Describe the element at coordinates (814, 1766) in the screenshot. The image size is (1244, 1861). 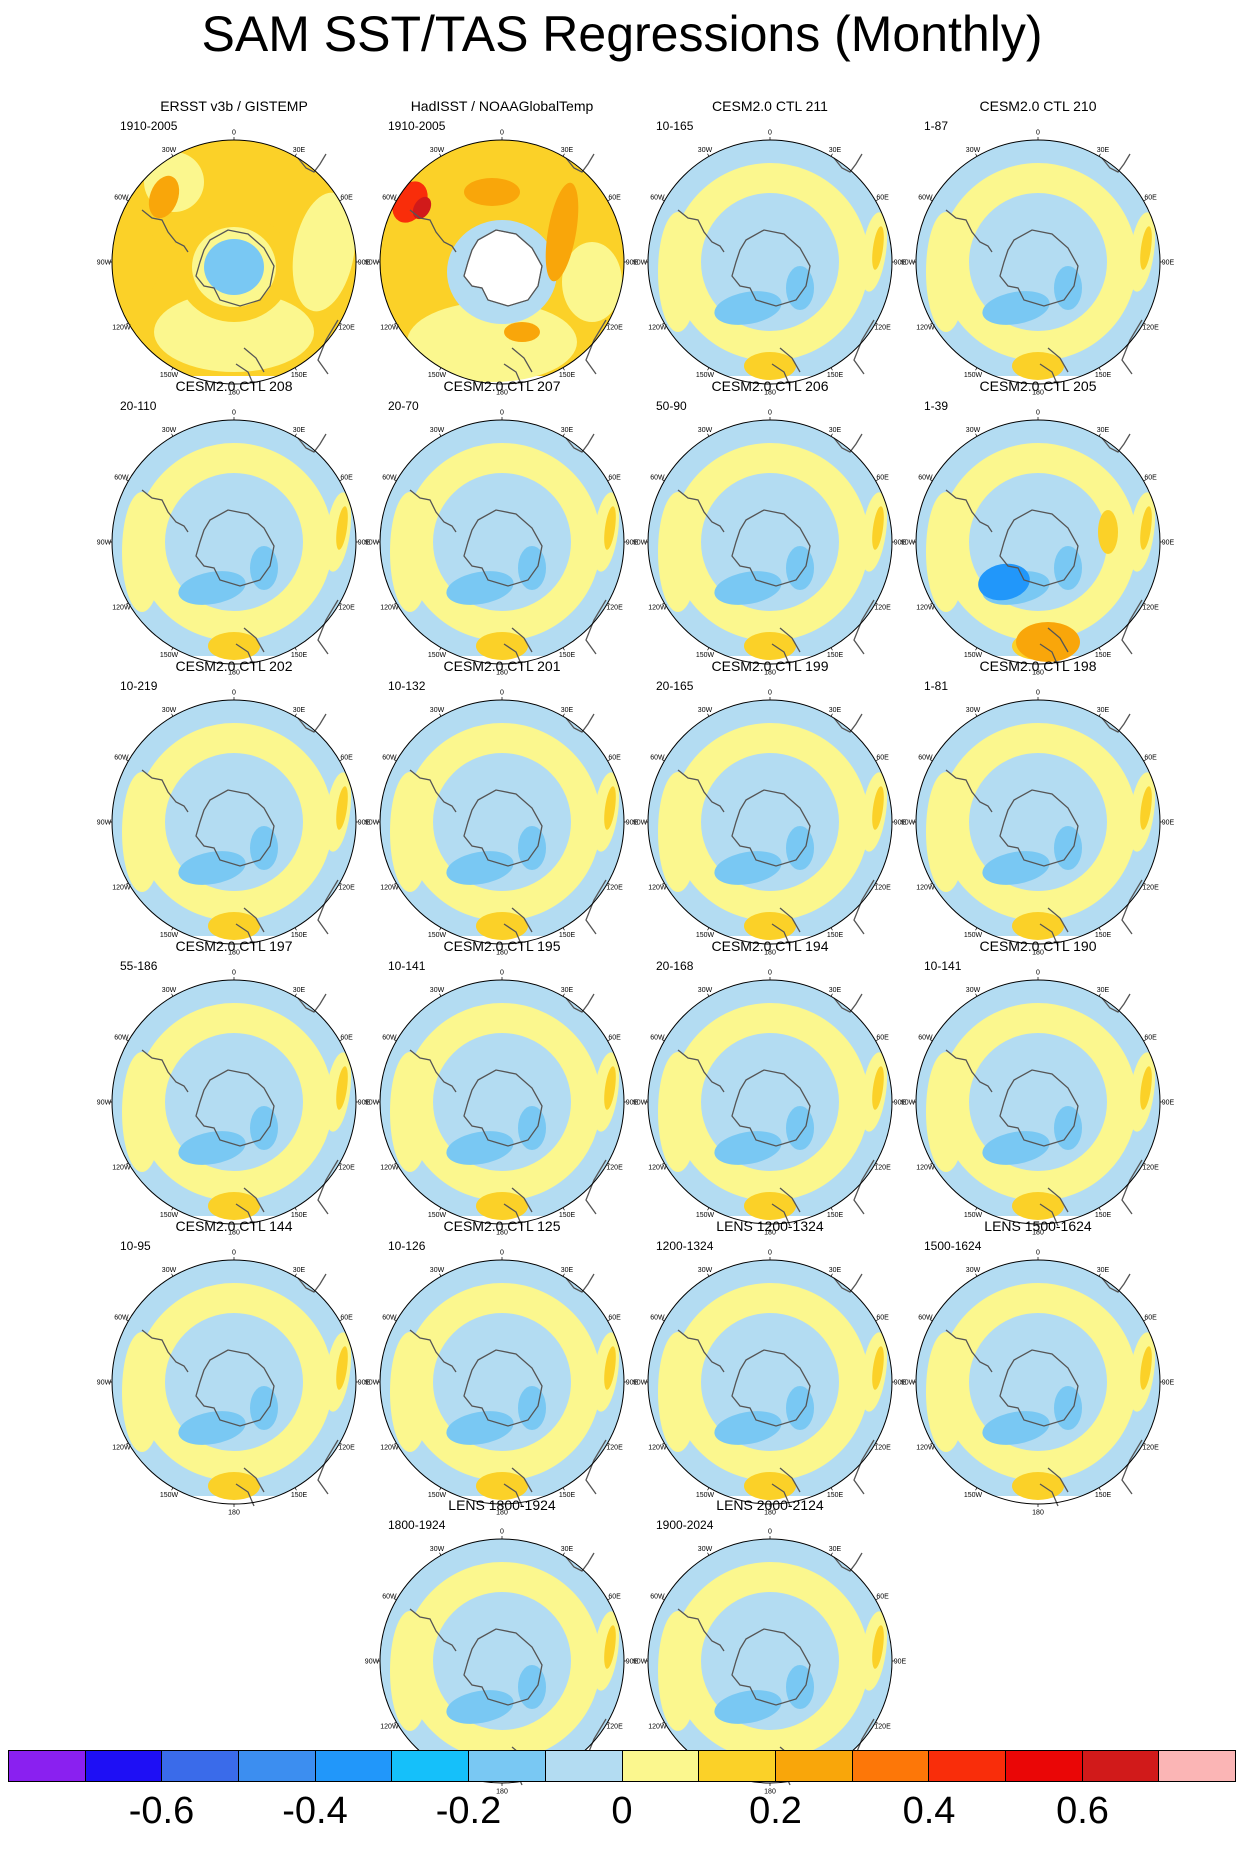
I see `colorbar-swatch` at that location.